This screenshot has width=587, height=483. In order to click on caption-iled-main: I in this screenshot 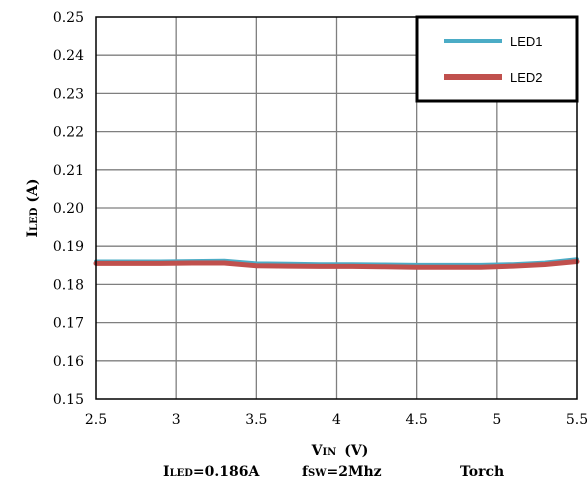, I will do `click(166, 472)`.